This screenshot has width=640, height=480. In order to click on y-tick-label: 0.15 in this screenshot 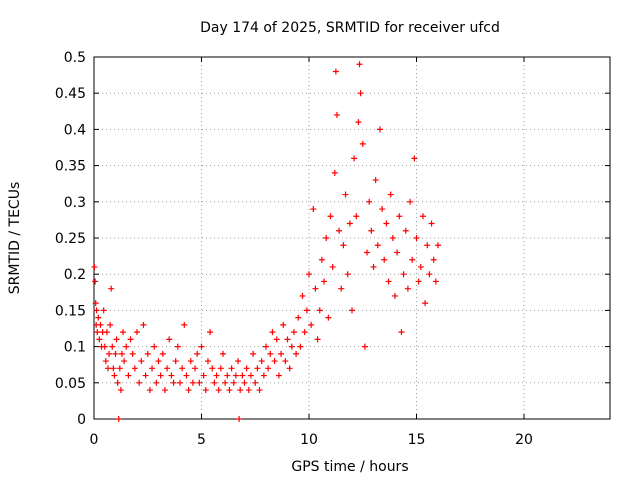, I will do `click(70, 311)`.